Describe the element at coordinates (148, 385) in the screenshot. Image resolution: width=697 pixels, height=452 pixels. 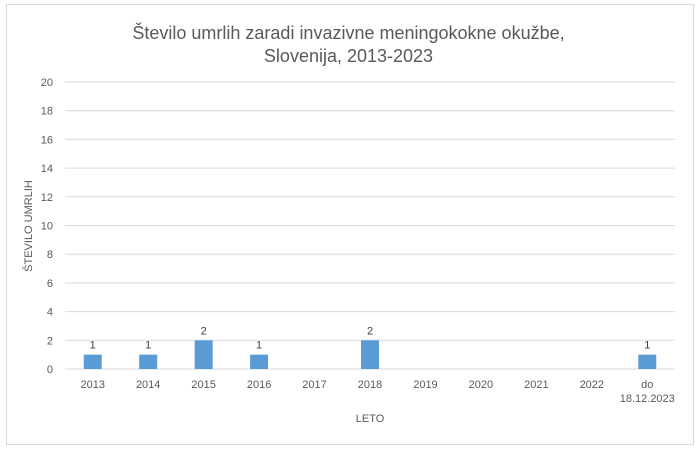
I see `x-tick-label: 2014` at that location.